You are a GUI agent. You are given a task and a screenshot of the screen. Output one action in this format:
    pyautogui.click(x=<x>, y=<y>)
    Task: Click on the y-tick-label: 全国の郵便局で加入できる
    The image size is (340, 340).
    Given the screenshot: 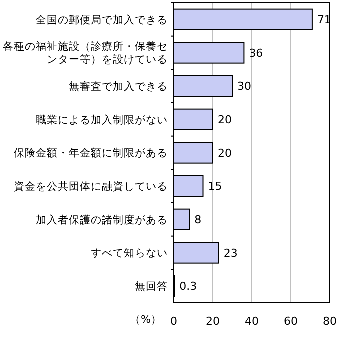 What is the action you would take?
    pyautogui.click(x=102, y=19)
    